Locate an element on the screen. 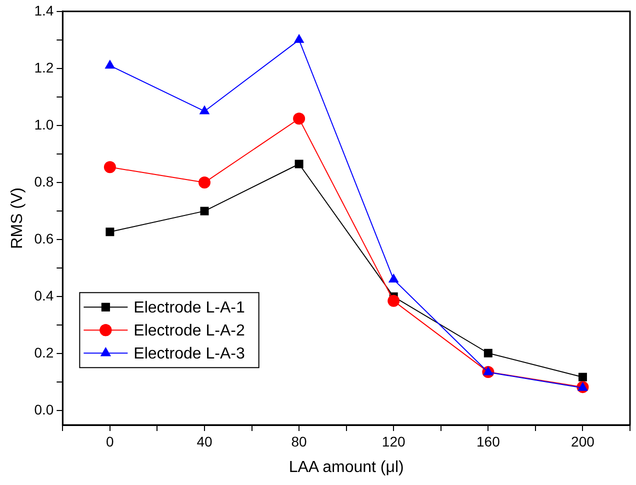 This screenshot has width=636, height=485. x-tick-label: 160 is located at coordinates (488, 441).